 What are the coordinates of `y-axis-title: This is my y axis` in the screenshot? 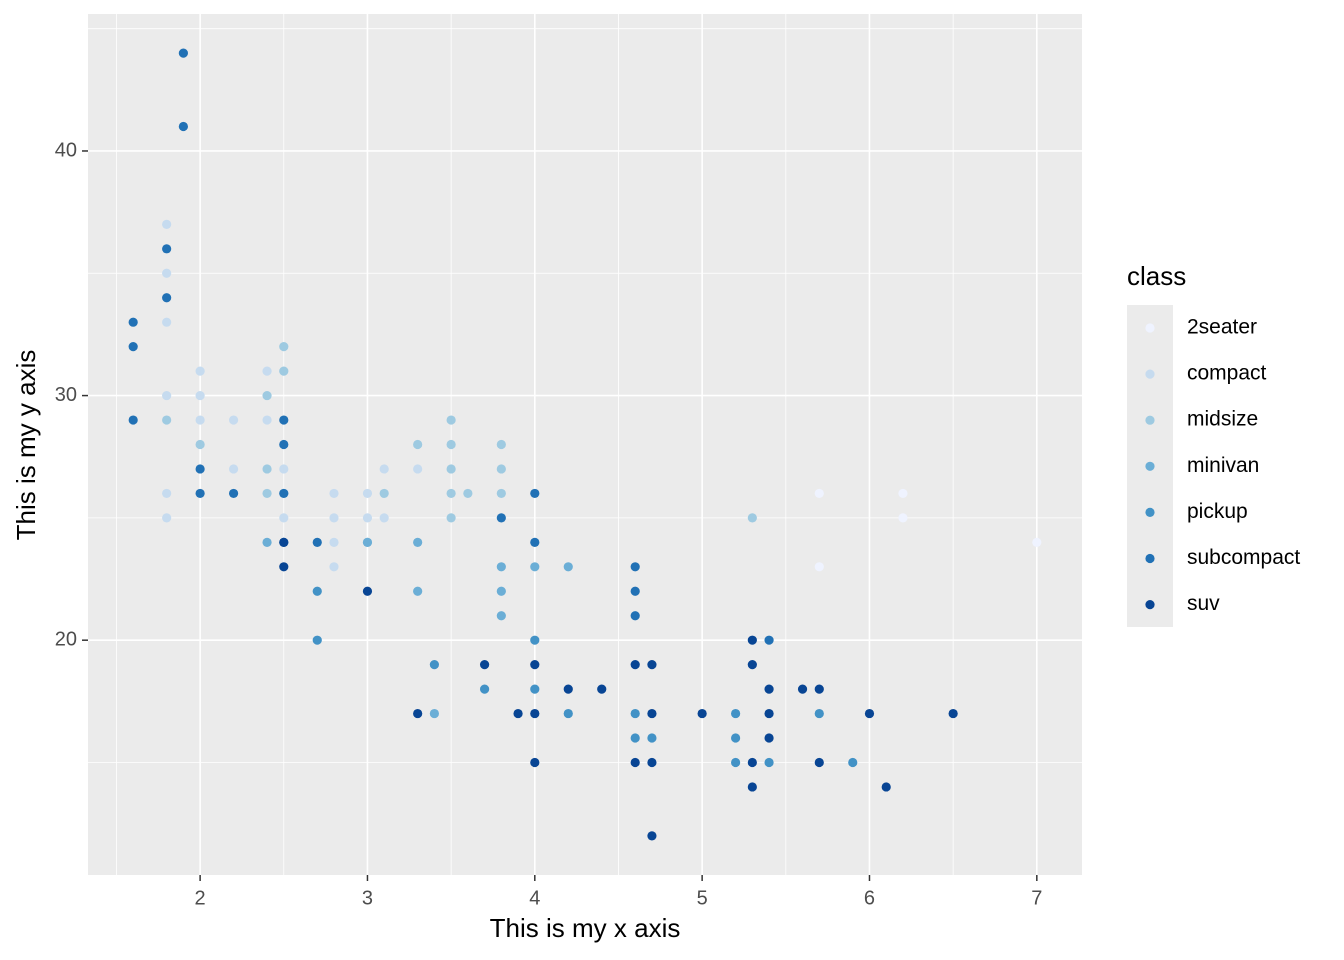 It's located at (26, 445).